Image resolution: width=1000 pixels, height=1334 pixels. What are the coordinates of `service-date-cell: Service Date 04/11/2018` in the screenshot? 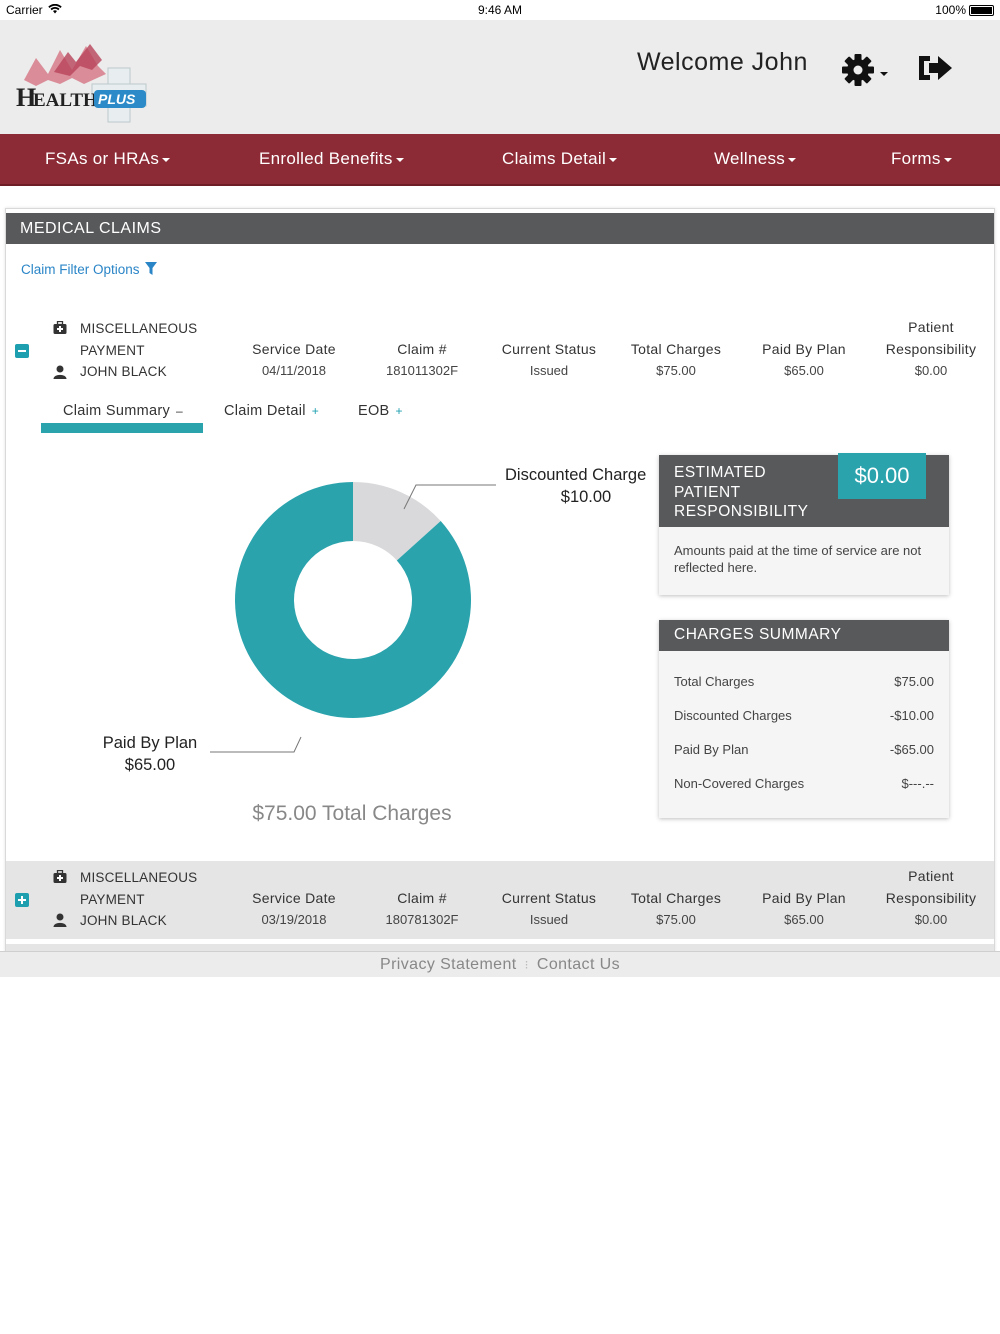 It's located at (294, 359).